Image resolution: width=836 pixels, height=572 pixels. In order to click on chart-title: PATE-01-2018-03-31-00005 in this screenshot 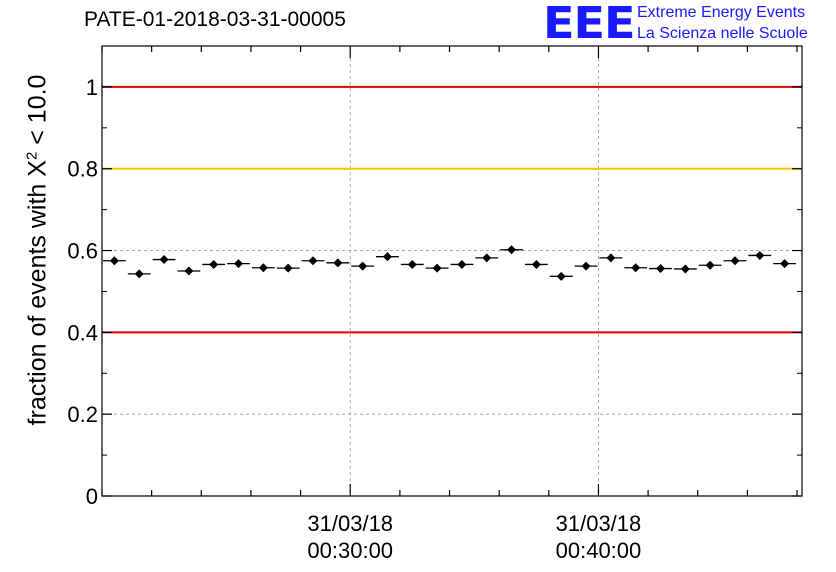, I will do `click(215, 19)`.